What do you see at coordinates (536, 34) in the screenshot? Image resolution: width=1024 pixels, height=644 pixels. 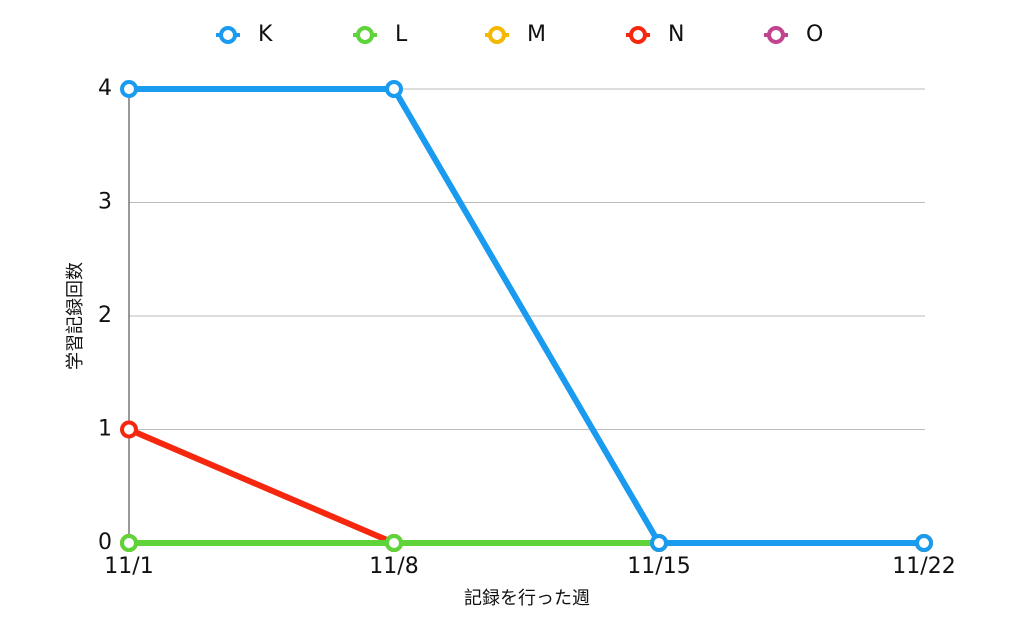 I see `legend-label: M` at bounding box center [536, 34].